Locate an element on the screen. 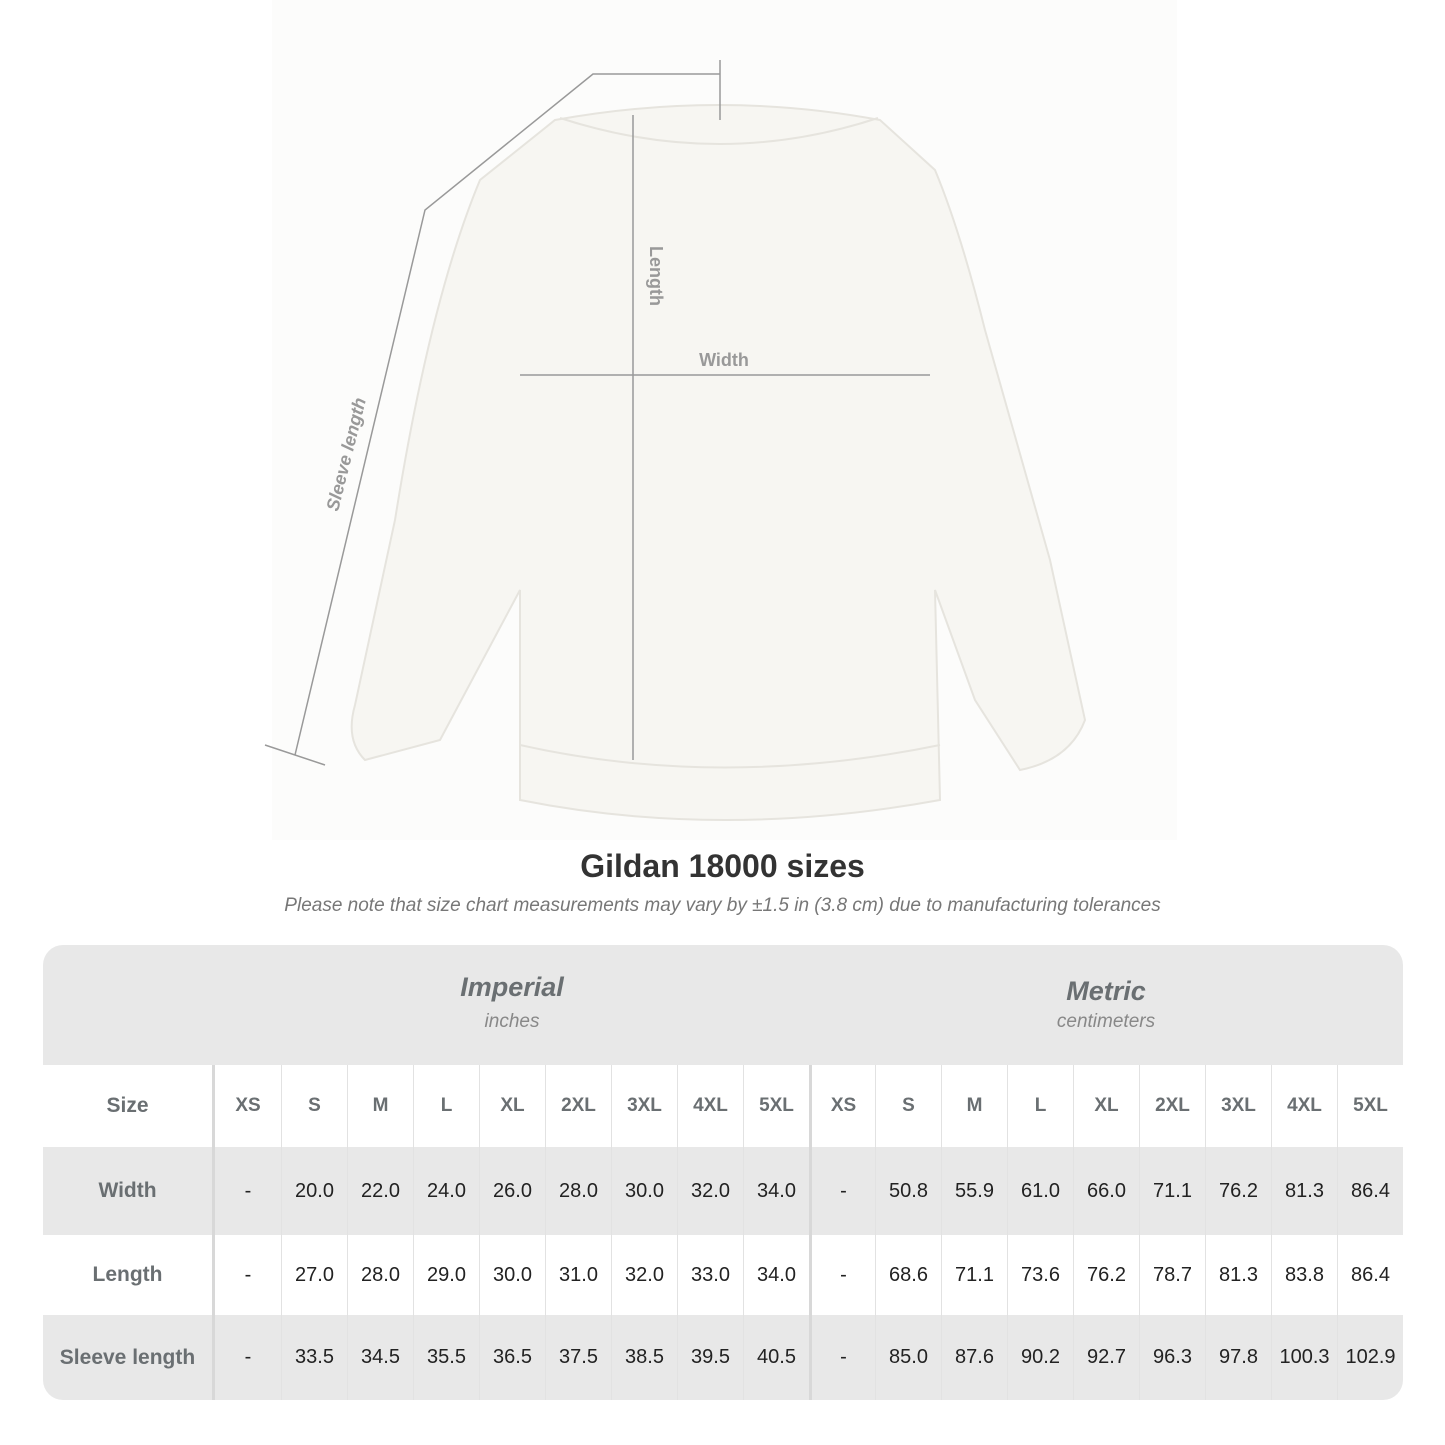  row-label: Sleeve length is located at coordinates (129, 1357).